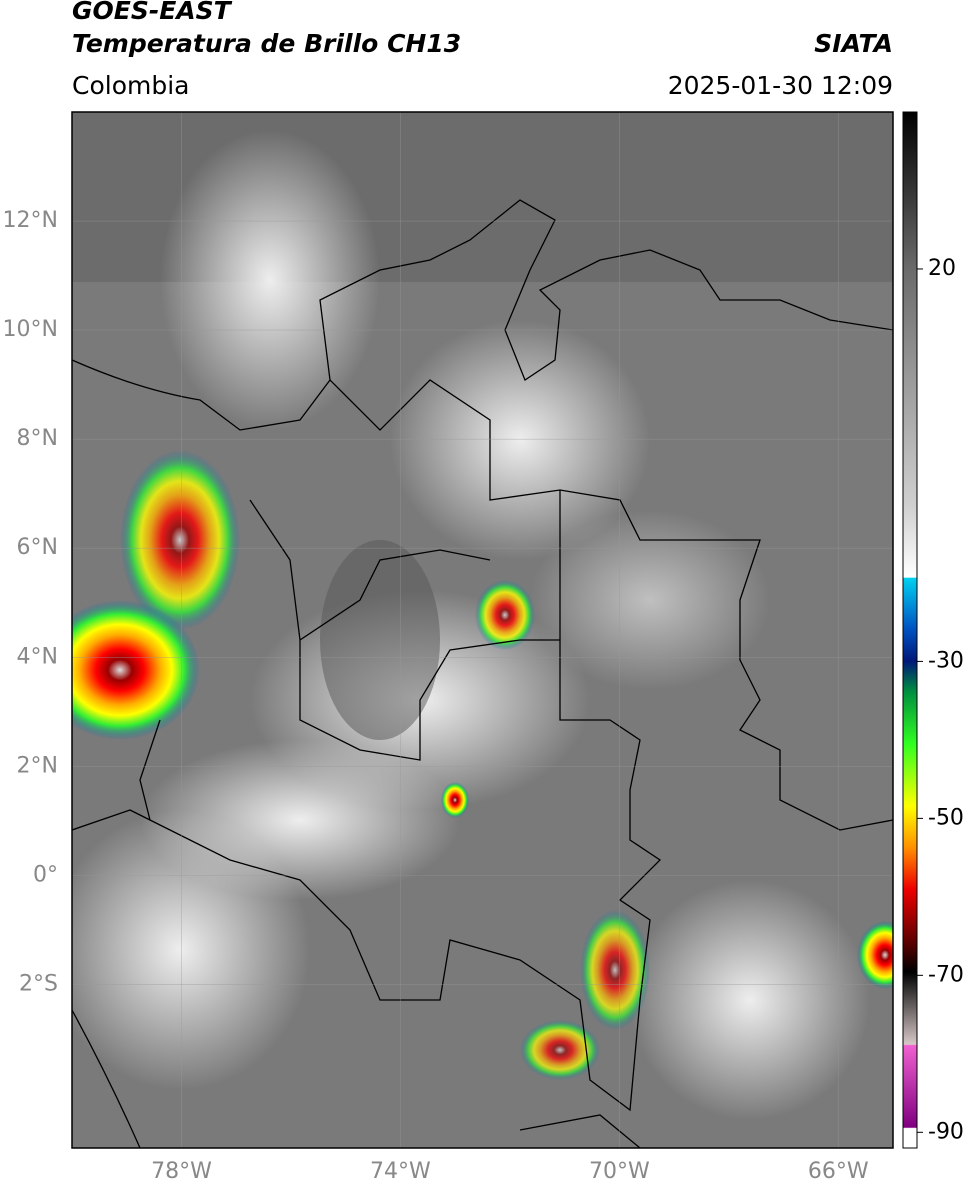 This screenshot has width=966, height=1194. What do you see at coordinates (853, 43) in the screenshot?
I see `source: SIATA` at bounding box center [853, 43].